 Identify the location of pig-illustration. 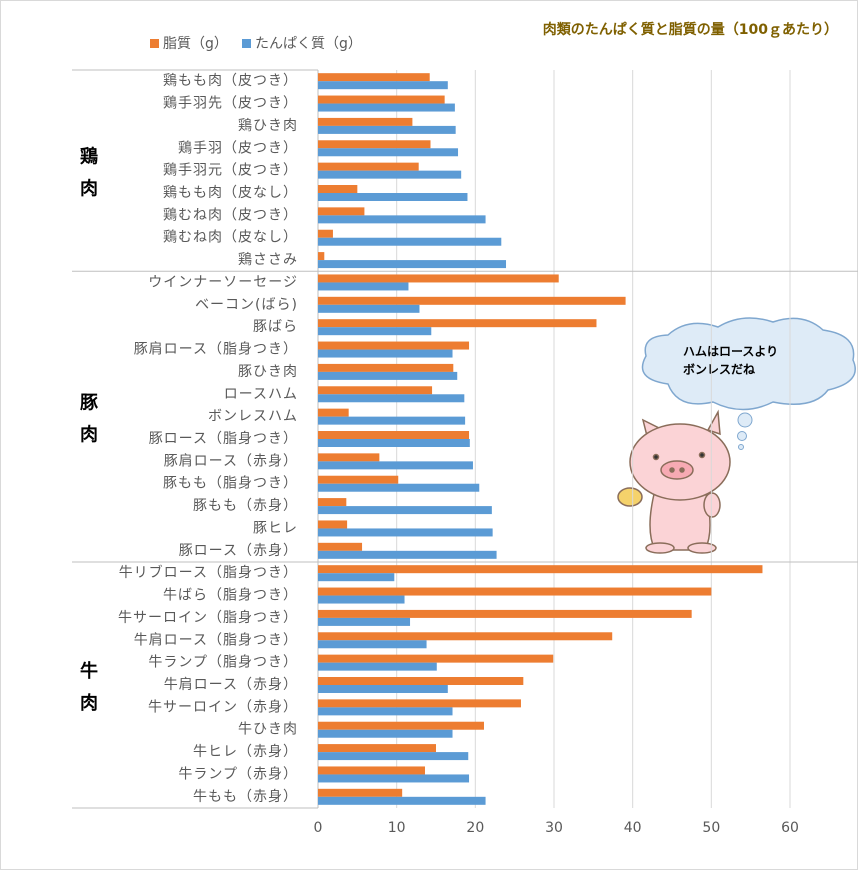
(674, 481).